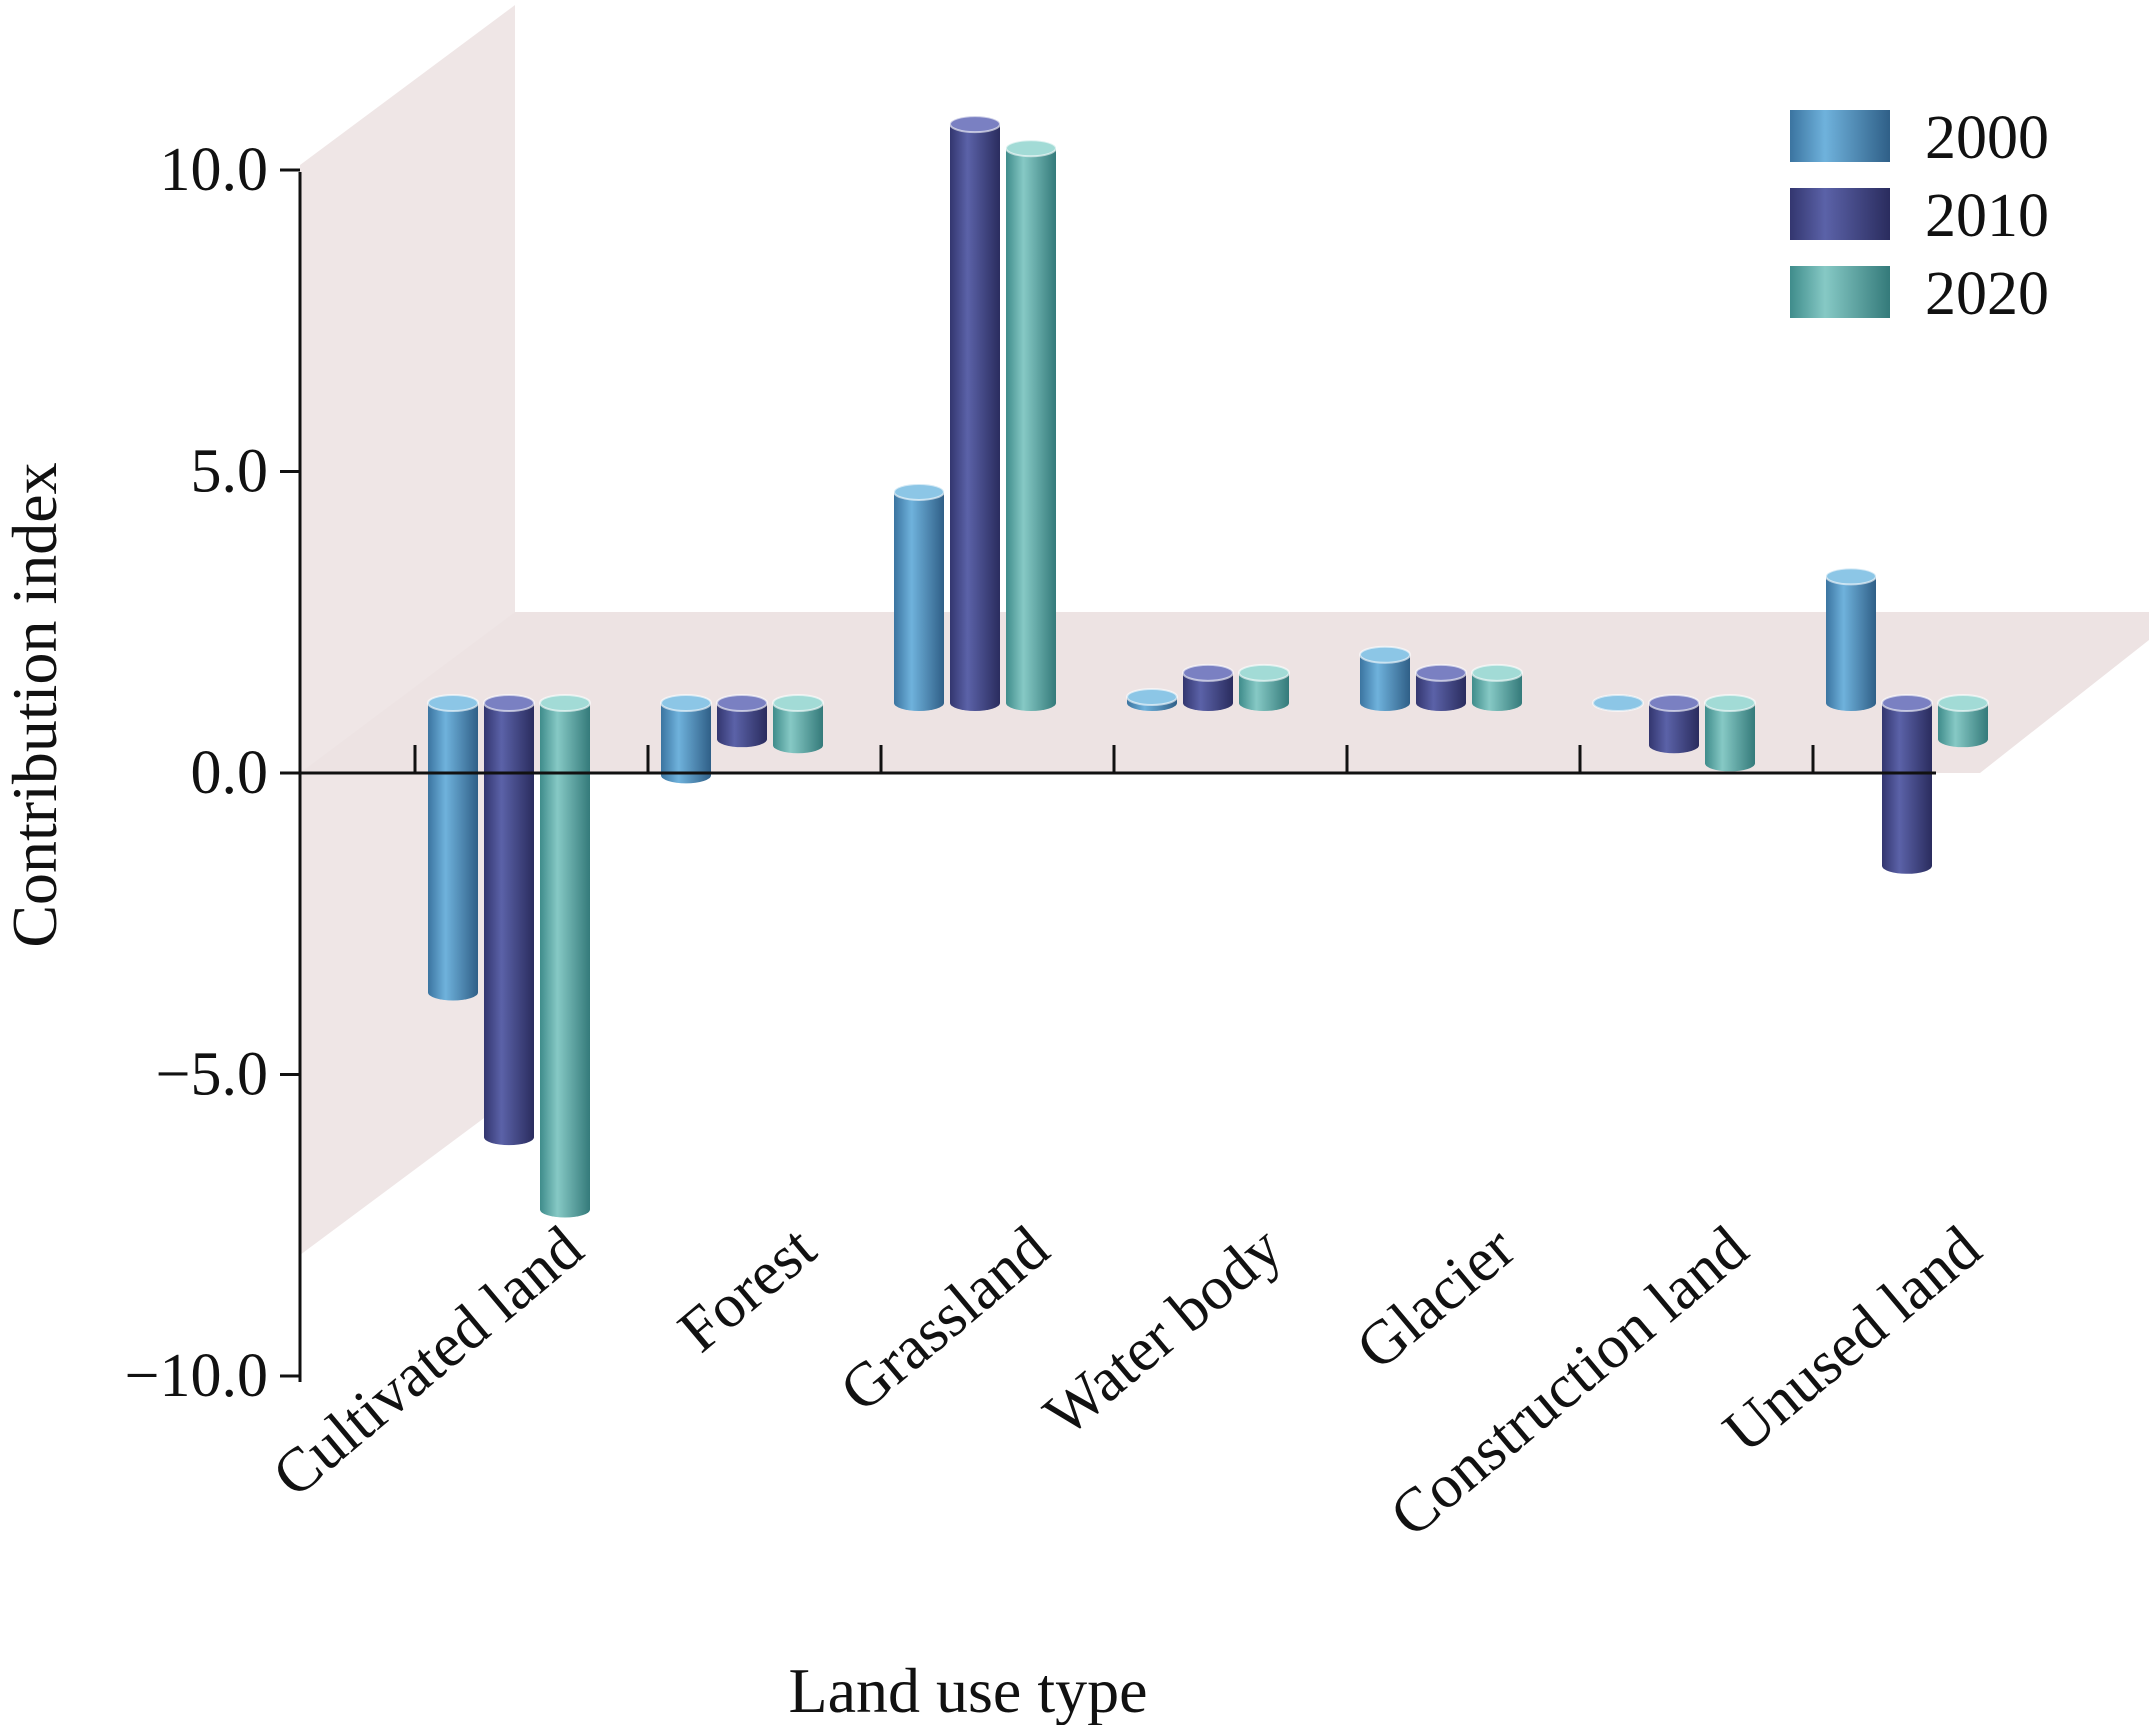 The height and width of the screenshot is (1725, 2149). I want to click on x-category-label: Cultivated land, so click(427, 1362).